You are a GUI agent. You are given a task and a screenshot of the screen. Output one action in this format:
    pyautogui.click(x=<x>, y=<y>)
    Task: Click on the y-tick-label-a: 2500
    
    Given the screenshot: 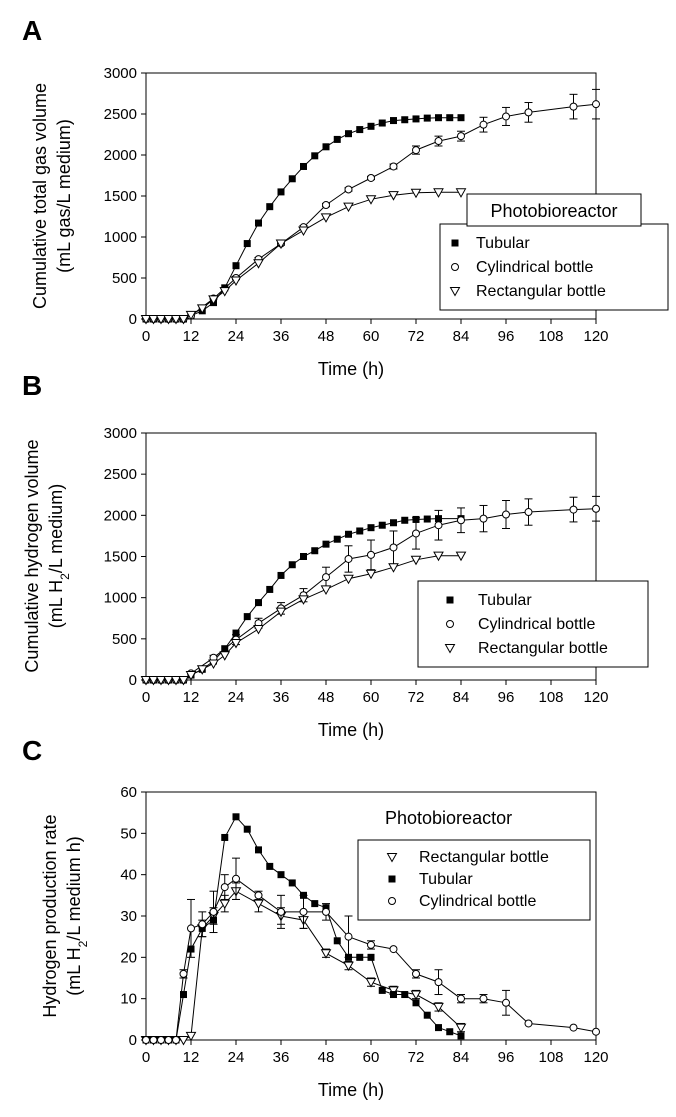 What is the action you would take?
    pyautogui.click(x=120, y=114)
    